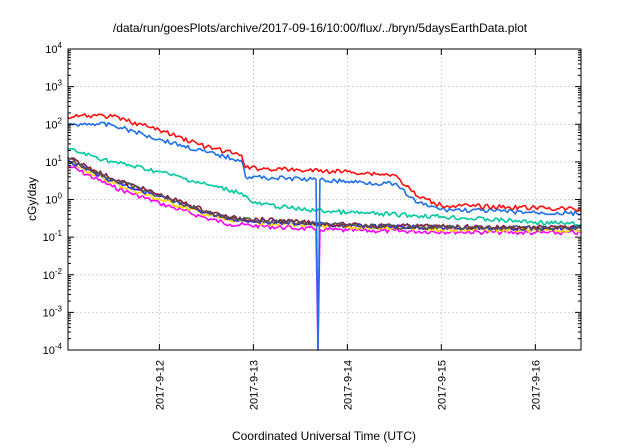 This screenshot has width=640, height=448. I want to click on y-tick-label: 10⁻¹, so click(53, 236).